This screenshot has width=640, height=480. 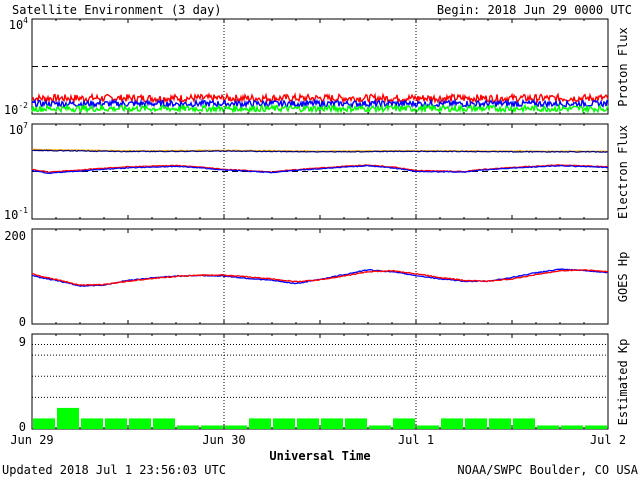 What do you see at coordinates (623, 66) in the screenshot?
I see `proton-flux-label: Proton Flux` at bounding box center [623, 66].